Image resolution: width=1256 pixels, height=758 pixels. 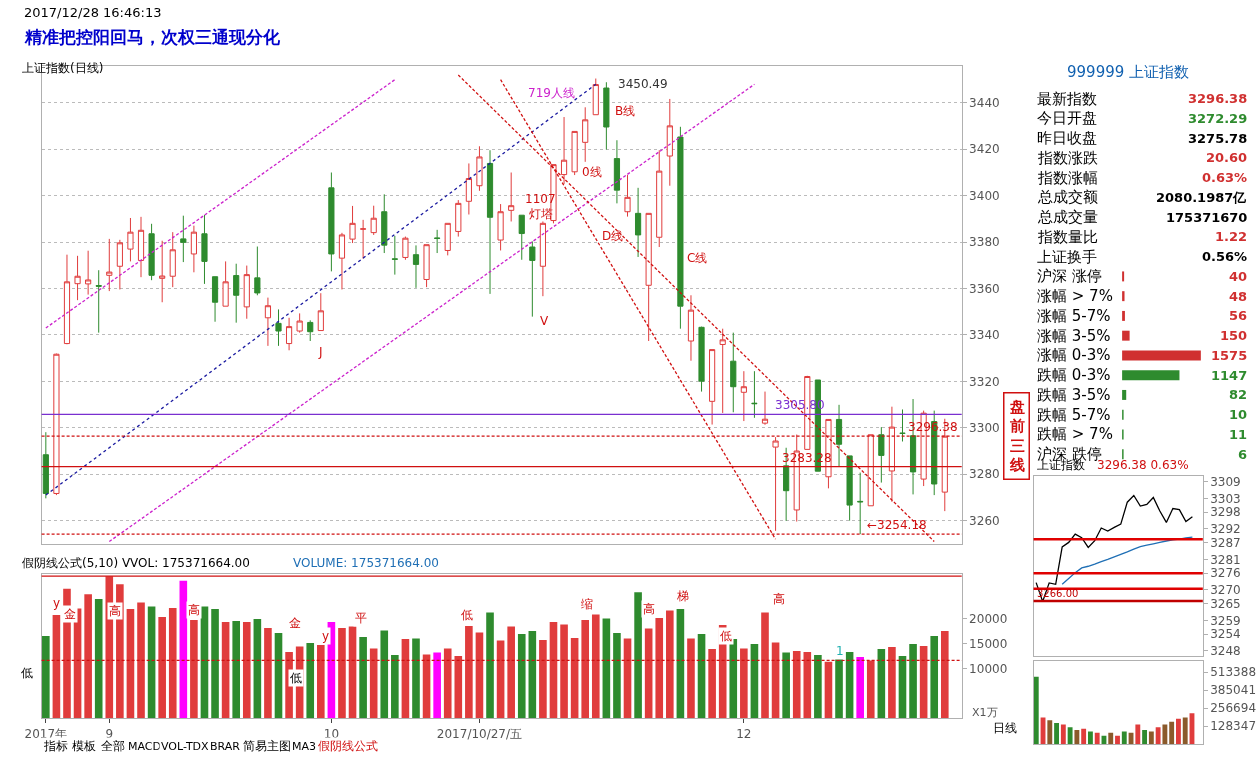 What do you see at coordinates (1225, 651) in the screenshot?
I see `y-tick-label: 3248` at bounding box center [1225, 651].